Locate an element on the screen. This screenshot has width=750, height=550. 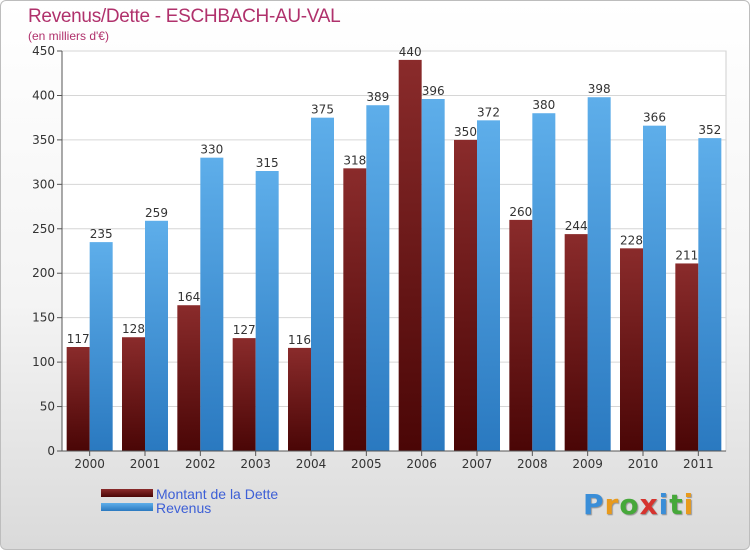
legend-swatch-revenus is located at coordinates (127, 507).